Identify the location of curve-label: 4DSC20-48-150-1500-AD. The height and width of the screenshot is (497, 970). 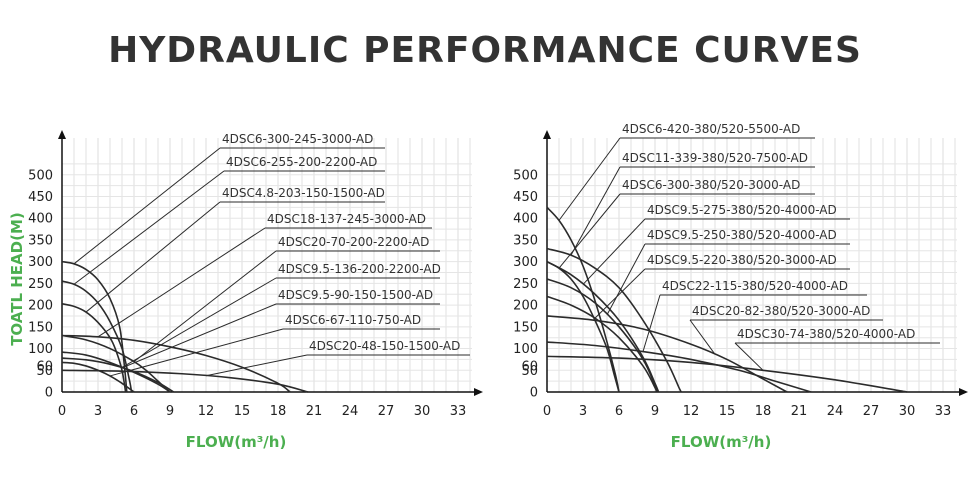
(384, 346).